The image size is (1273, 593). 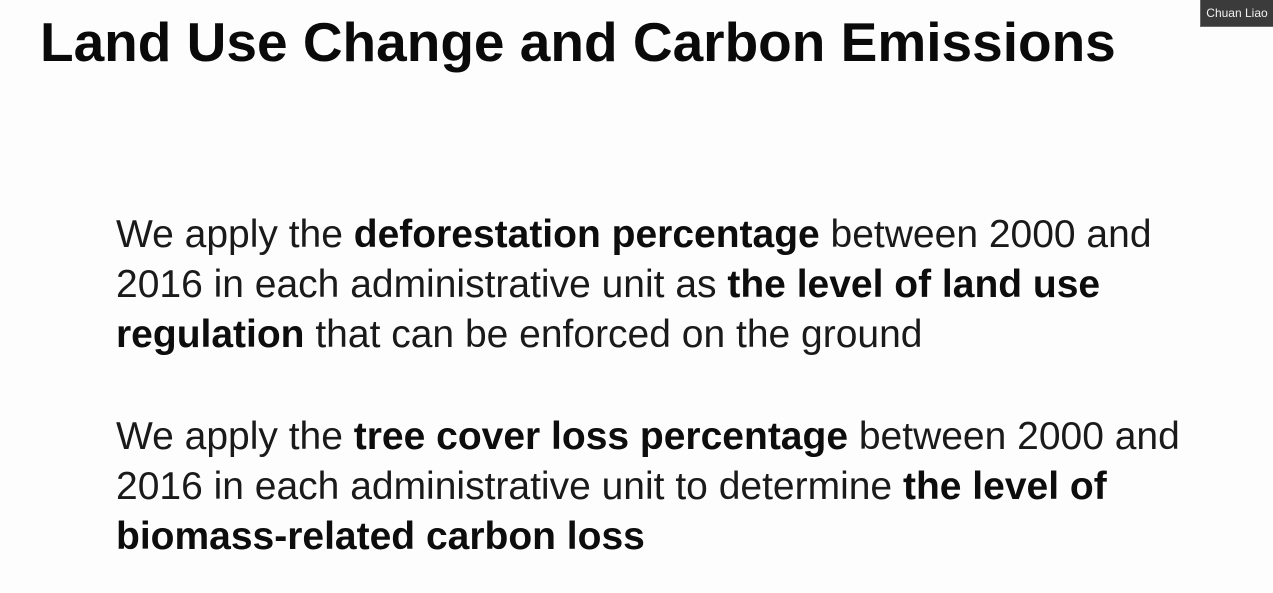 I want to click on participant-name-badge: Chuan Liao, so click(x=1236, y=13).